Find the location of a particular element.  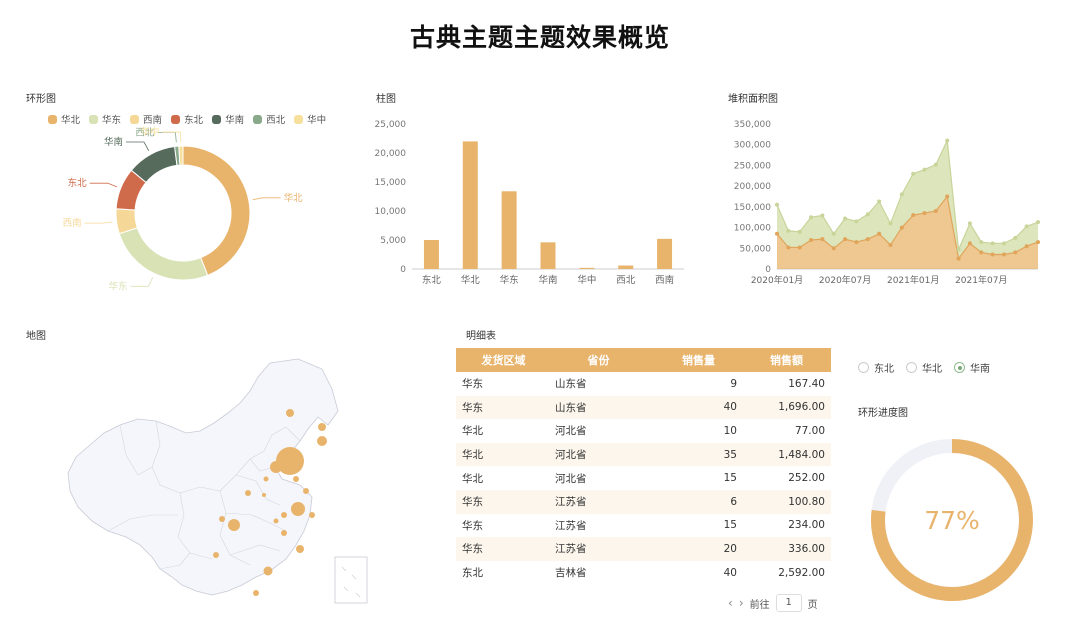

radio-option-huanan: 华南 is located at coordinates (972, 367).